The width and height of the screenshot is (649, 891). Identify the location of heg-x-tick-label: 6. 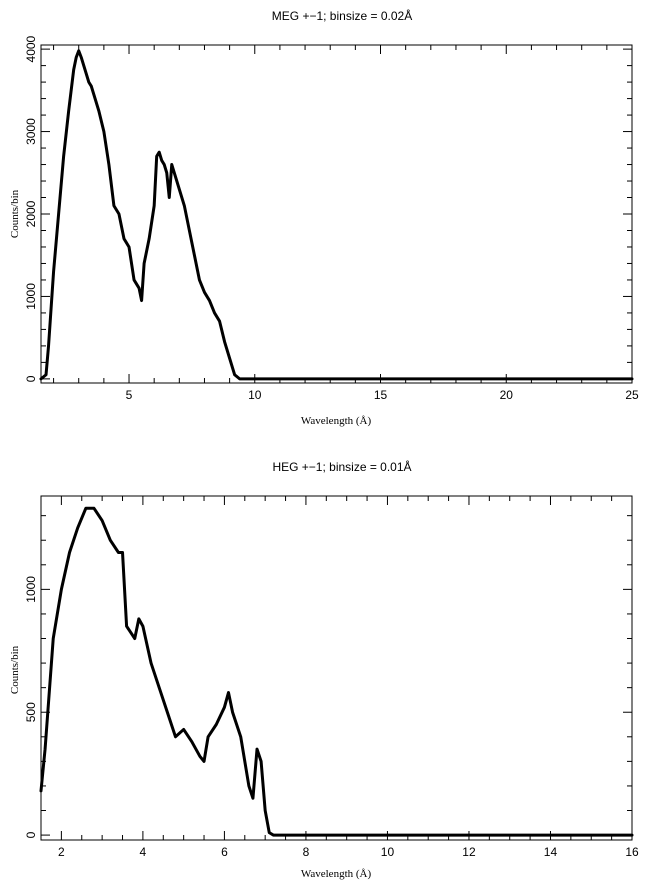
(224, 852).